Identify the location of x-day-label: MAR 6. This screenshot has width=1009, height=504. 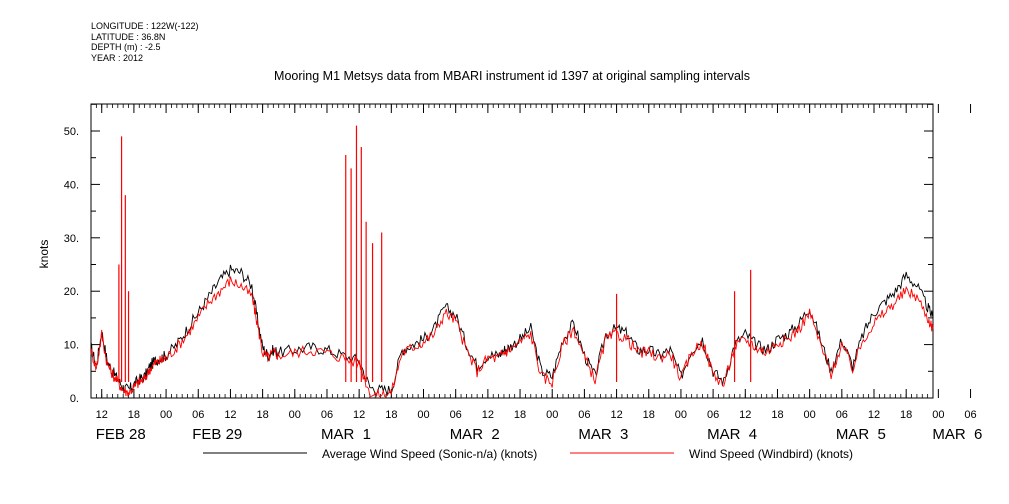
(957, 434).